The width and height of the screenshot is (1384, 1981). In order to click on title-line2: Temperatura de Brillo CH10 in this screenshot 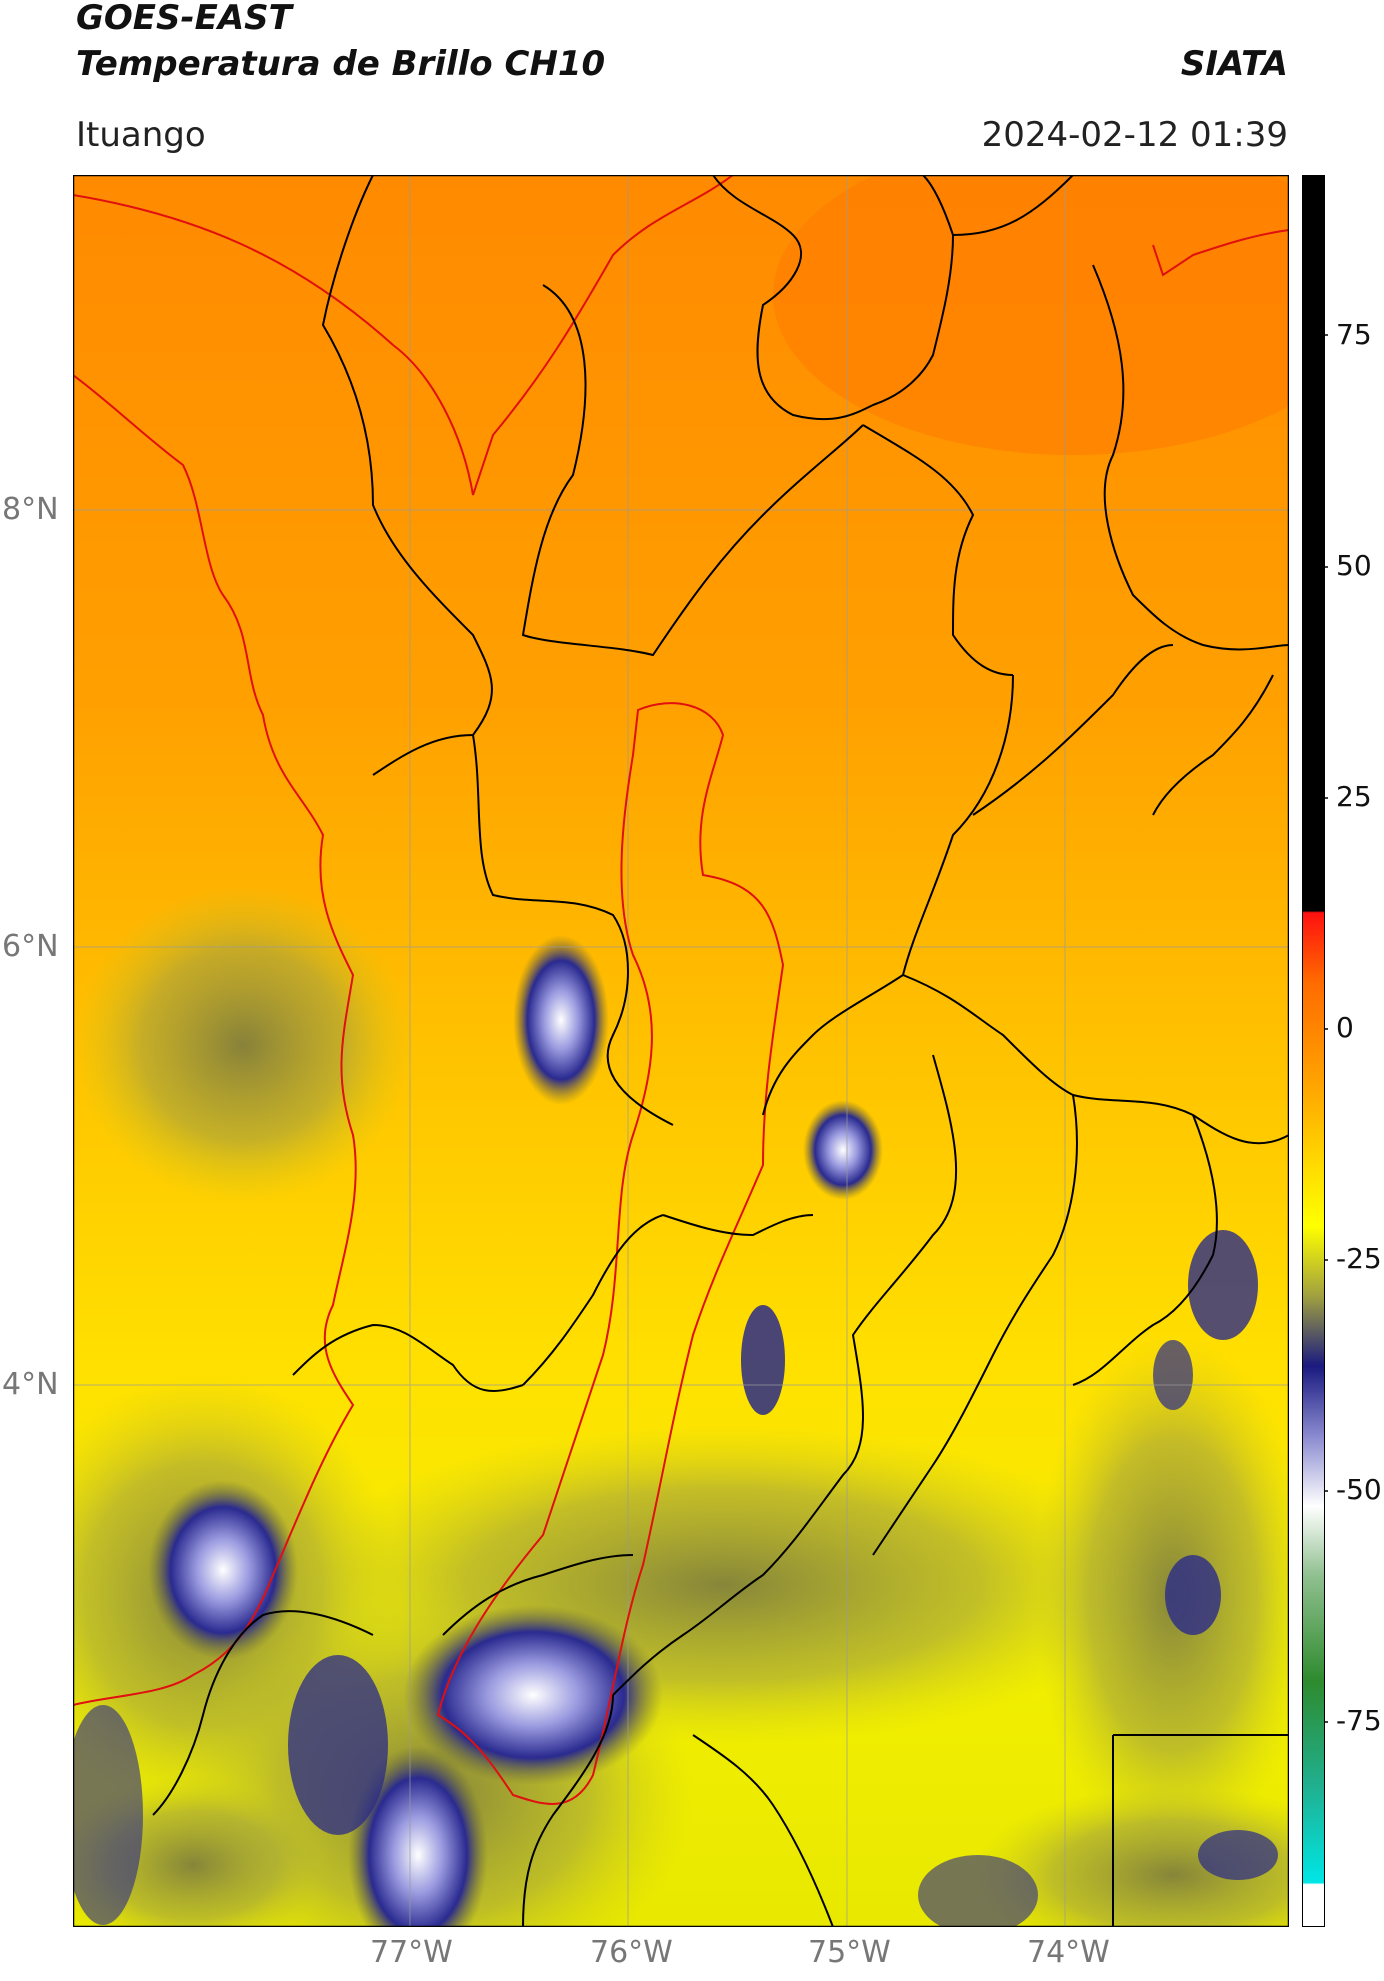, I will do `click(341, 64)`.